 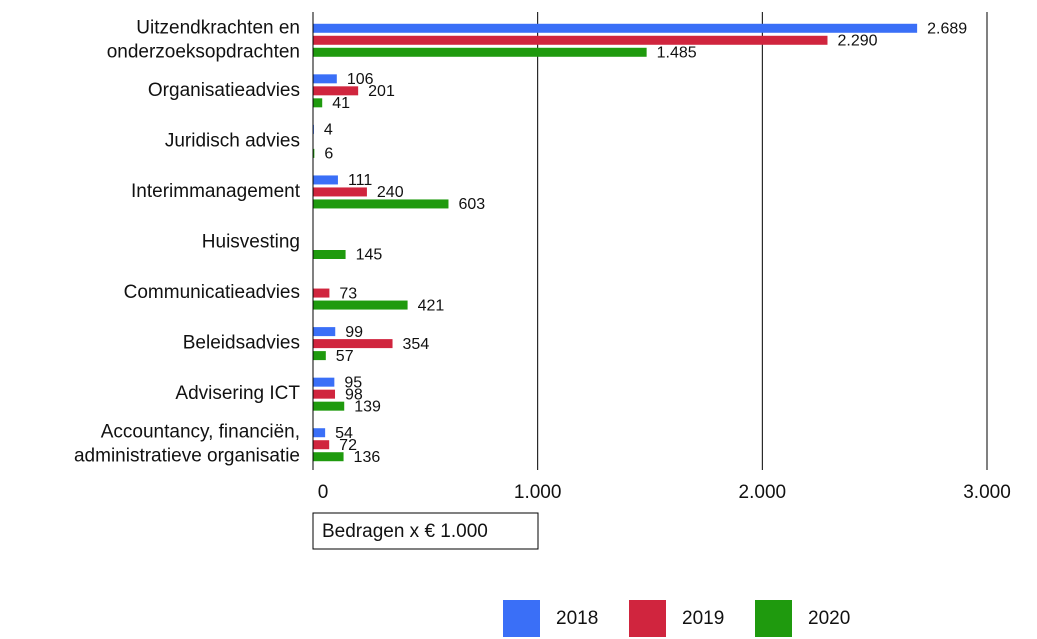 I want to click on data-label: 145, so click(x=369, y=255).